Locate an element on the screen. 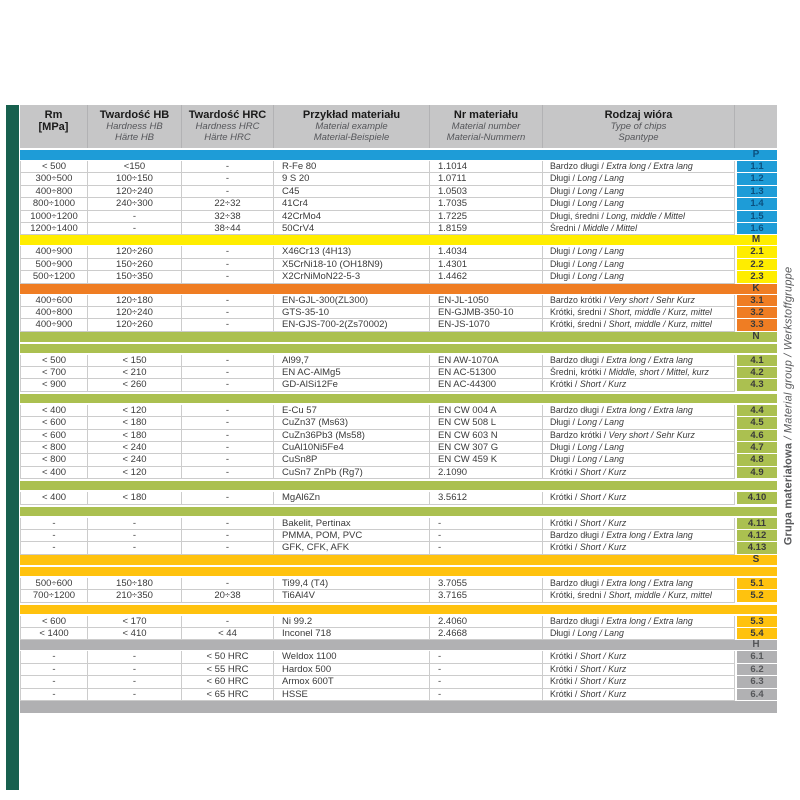 The image size is (800, 800). header-main-line: Przykład materiału is located at coordinates (351, 115).